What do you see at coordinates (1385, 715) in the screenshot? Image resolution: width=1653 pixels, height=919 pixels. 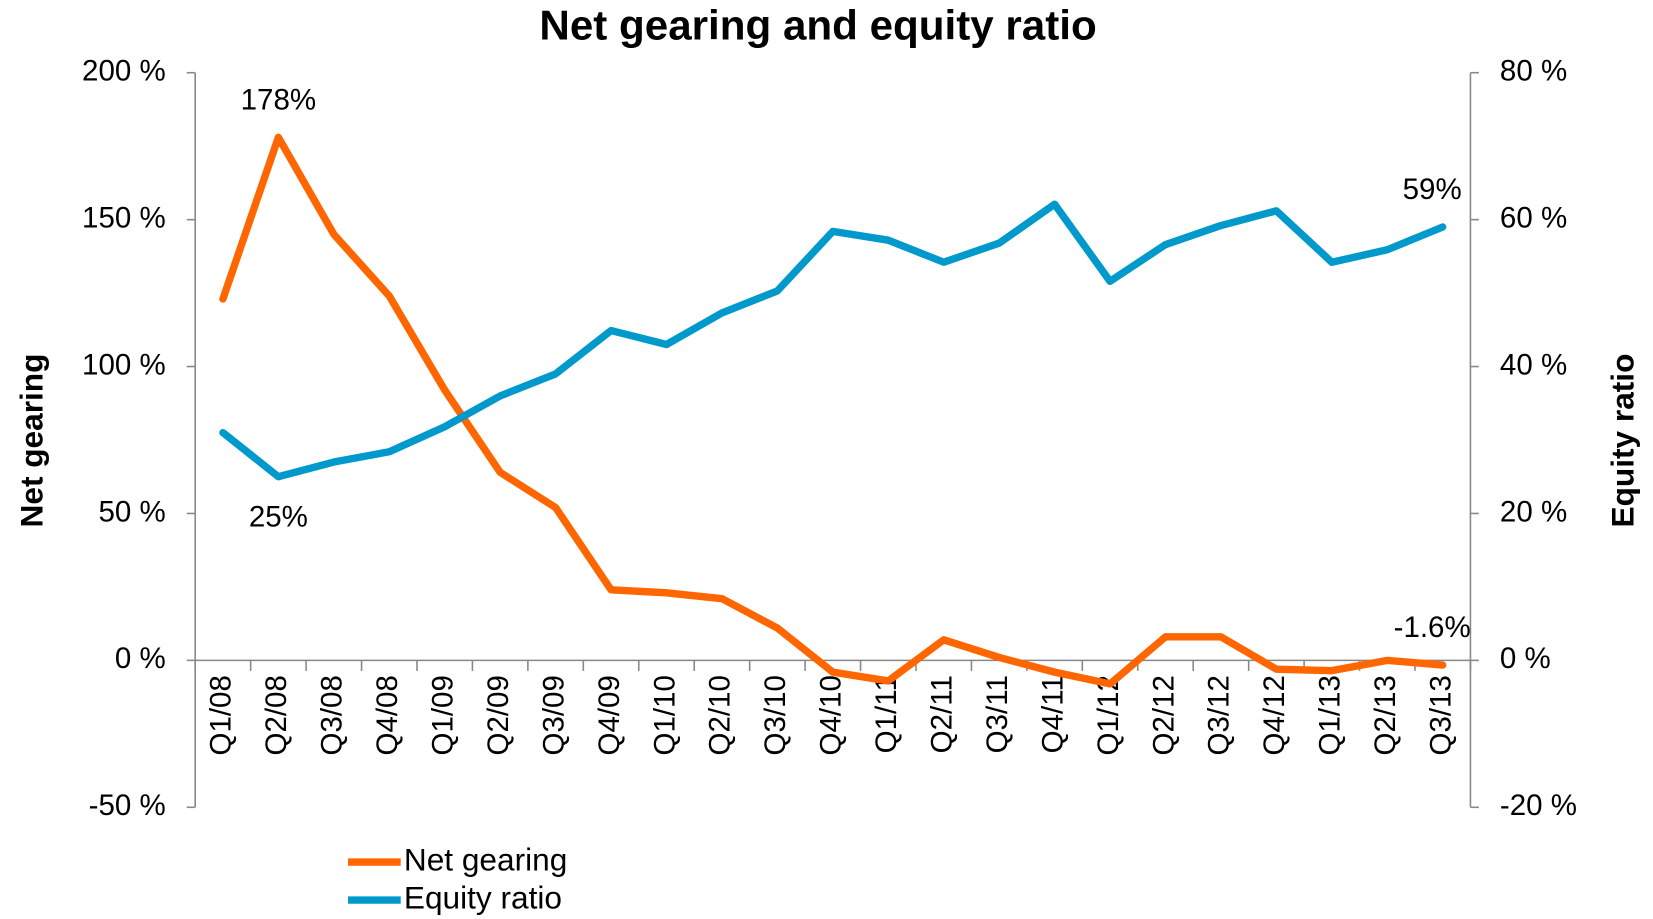 I see `x-tick-label: Q2/13` at bounding box center [1385, 715].